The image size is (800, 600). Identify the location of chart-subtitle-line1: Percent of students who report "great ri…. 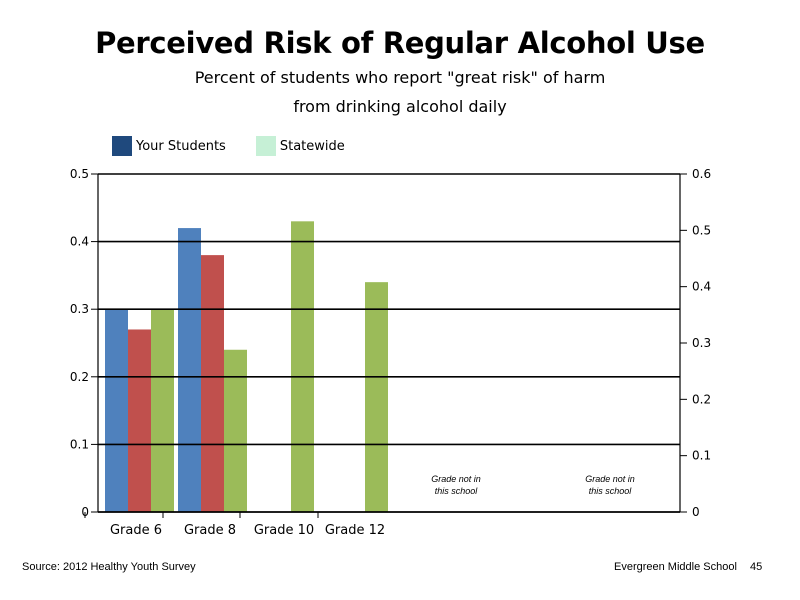
(400, 77).